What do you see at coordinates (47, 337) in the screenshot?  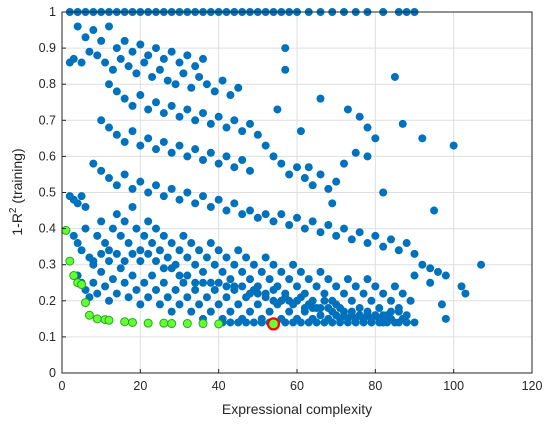 I see `y-tick-label: 0.1` at bounding box center [47, 337].